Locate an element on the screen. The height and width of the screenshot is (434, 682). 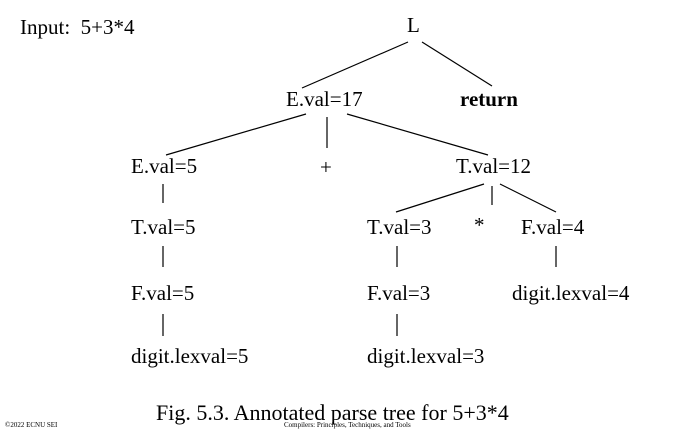
node-root-l: L is located at coordinates (413, 25).